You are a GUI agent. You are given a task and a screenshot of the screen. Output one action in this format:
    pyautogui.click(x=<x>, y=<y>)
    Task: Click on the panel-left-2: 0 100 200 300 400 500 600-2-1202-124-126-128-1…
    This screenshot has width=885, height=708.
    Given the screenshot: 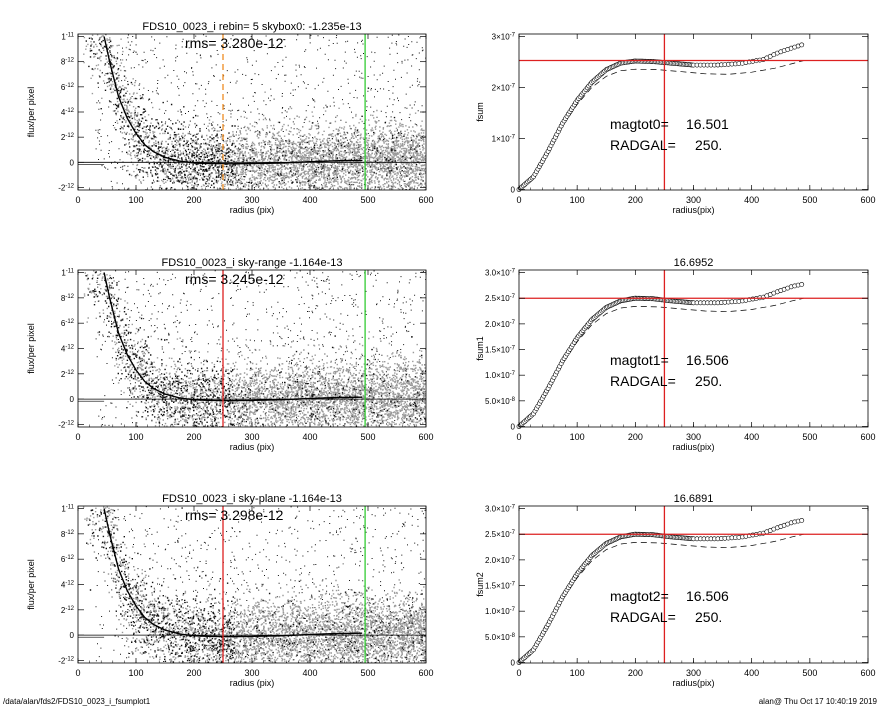 What is the action you would take?
    pyautogui.click(x=230, y=354)
    